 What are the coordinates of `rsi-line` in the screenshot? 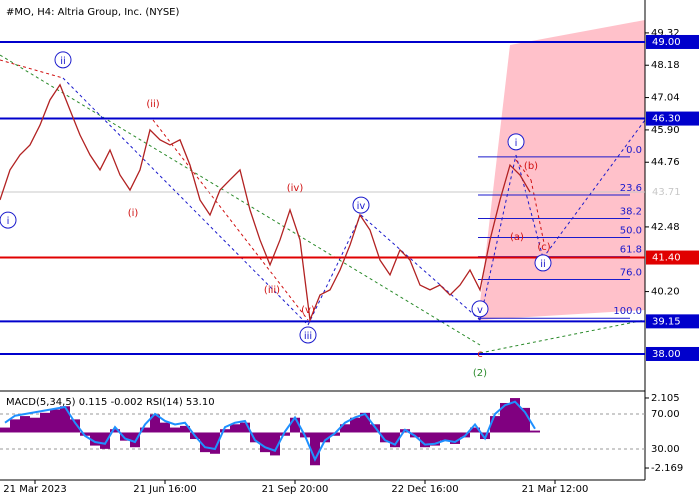 It's located at (270, 431).